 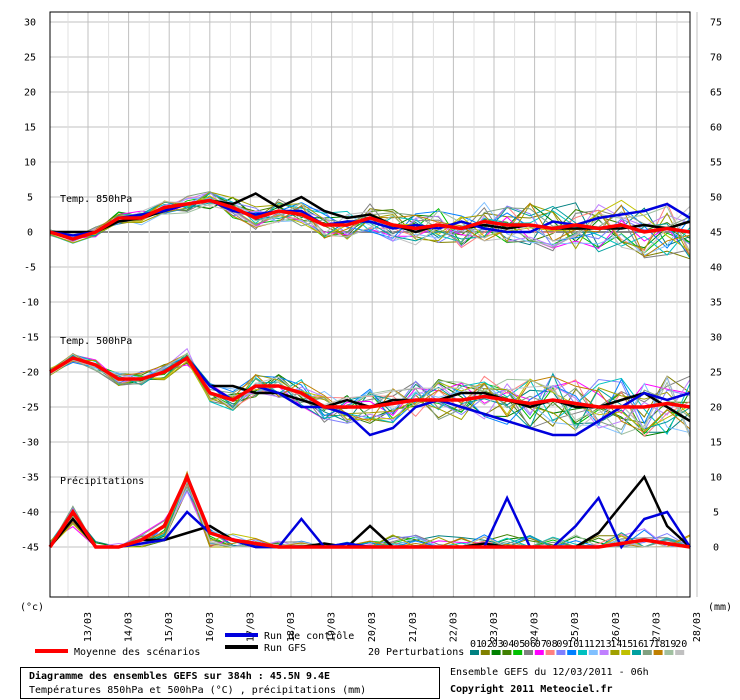 I want to click on right-tick-label: 55, so click(x=716, y=163).